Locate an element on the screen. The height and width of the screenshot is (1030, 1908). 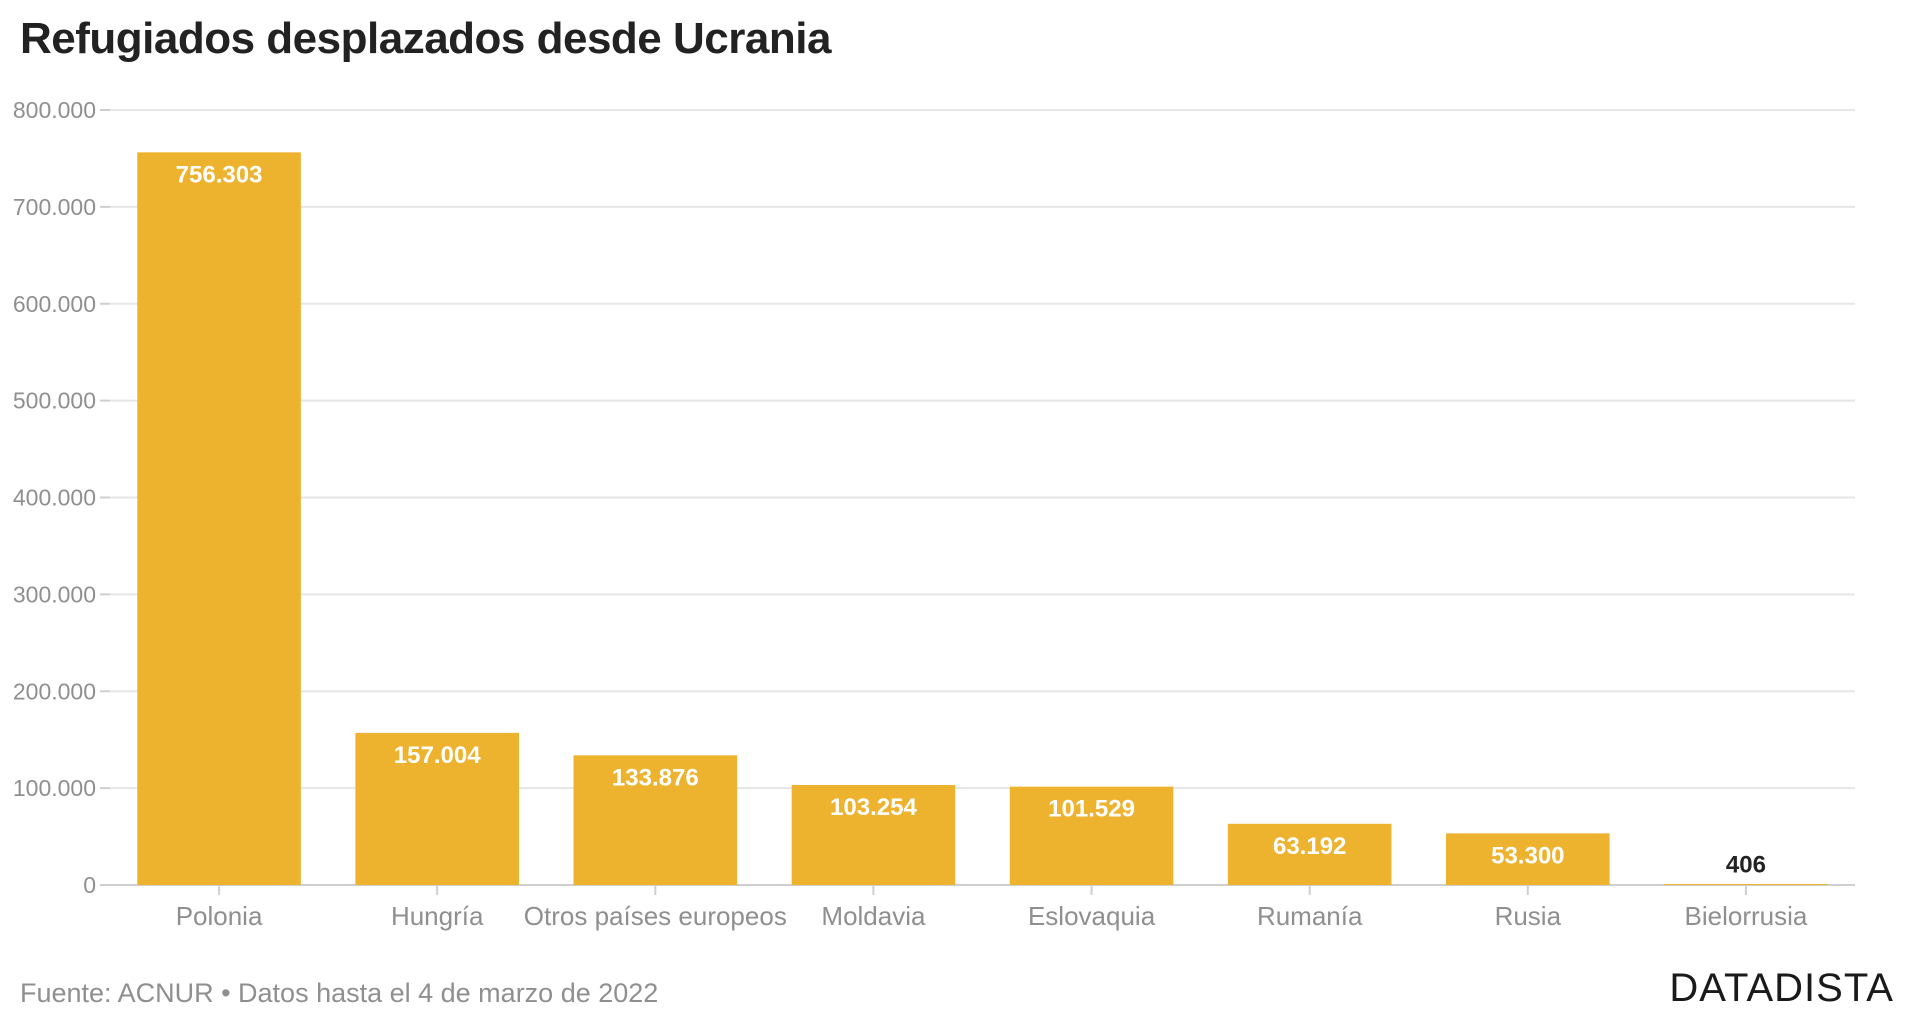
bar-value-label: 103.254 is located at coordinates (873, 807).